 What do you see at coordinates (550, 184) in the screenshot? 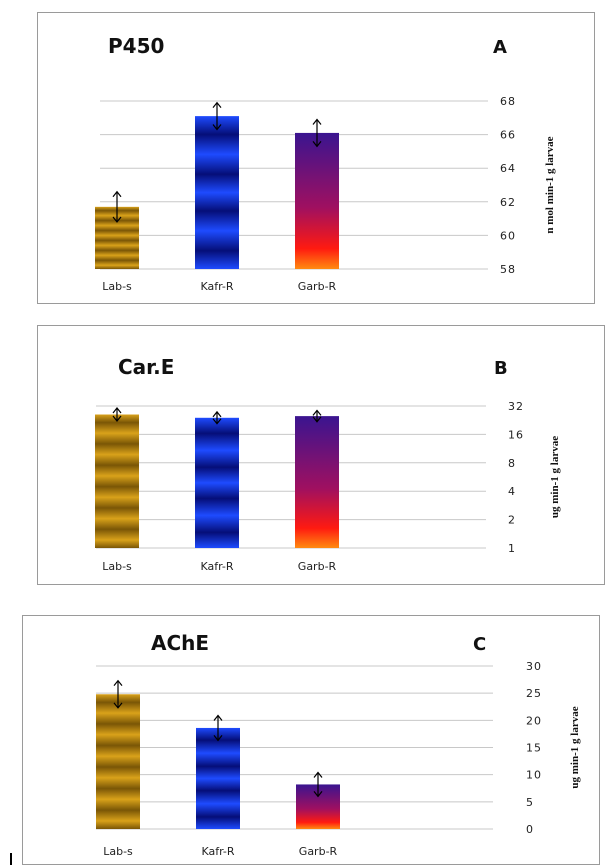
I see `y-axis-label: n mol min-1 g larvae` at bounding box center [550, 184].